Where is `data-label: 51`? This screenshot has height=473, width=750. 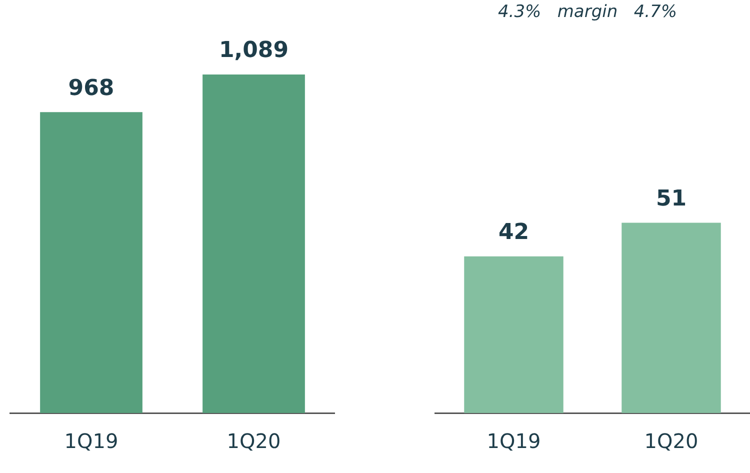 data-label: 51 is located at coordinates (671, 199).